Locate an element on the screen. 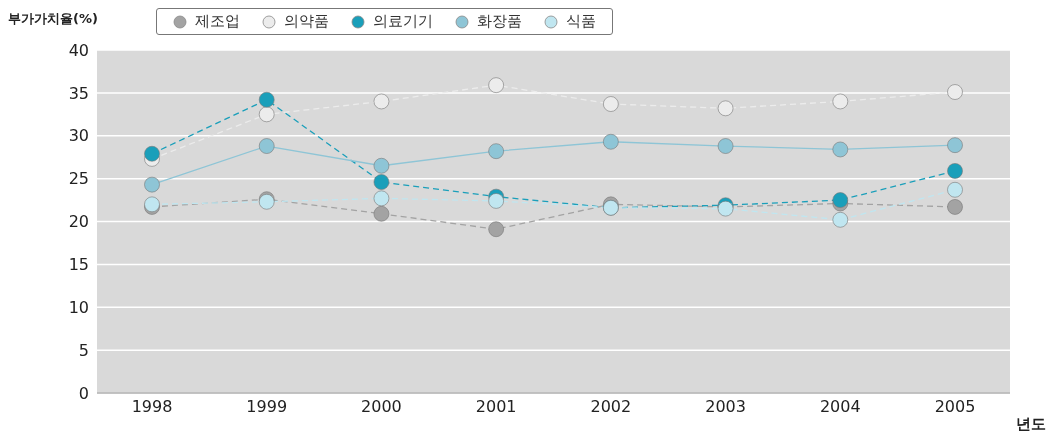 The image size is (1063, 437). x-tick-label: 2000 is located at coordinates (381, 407).